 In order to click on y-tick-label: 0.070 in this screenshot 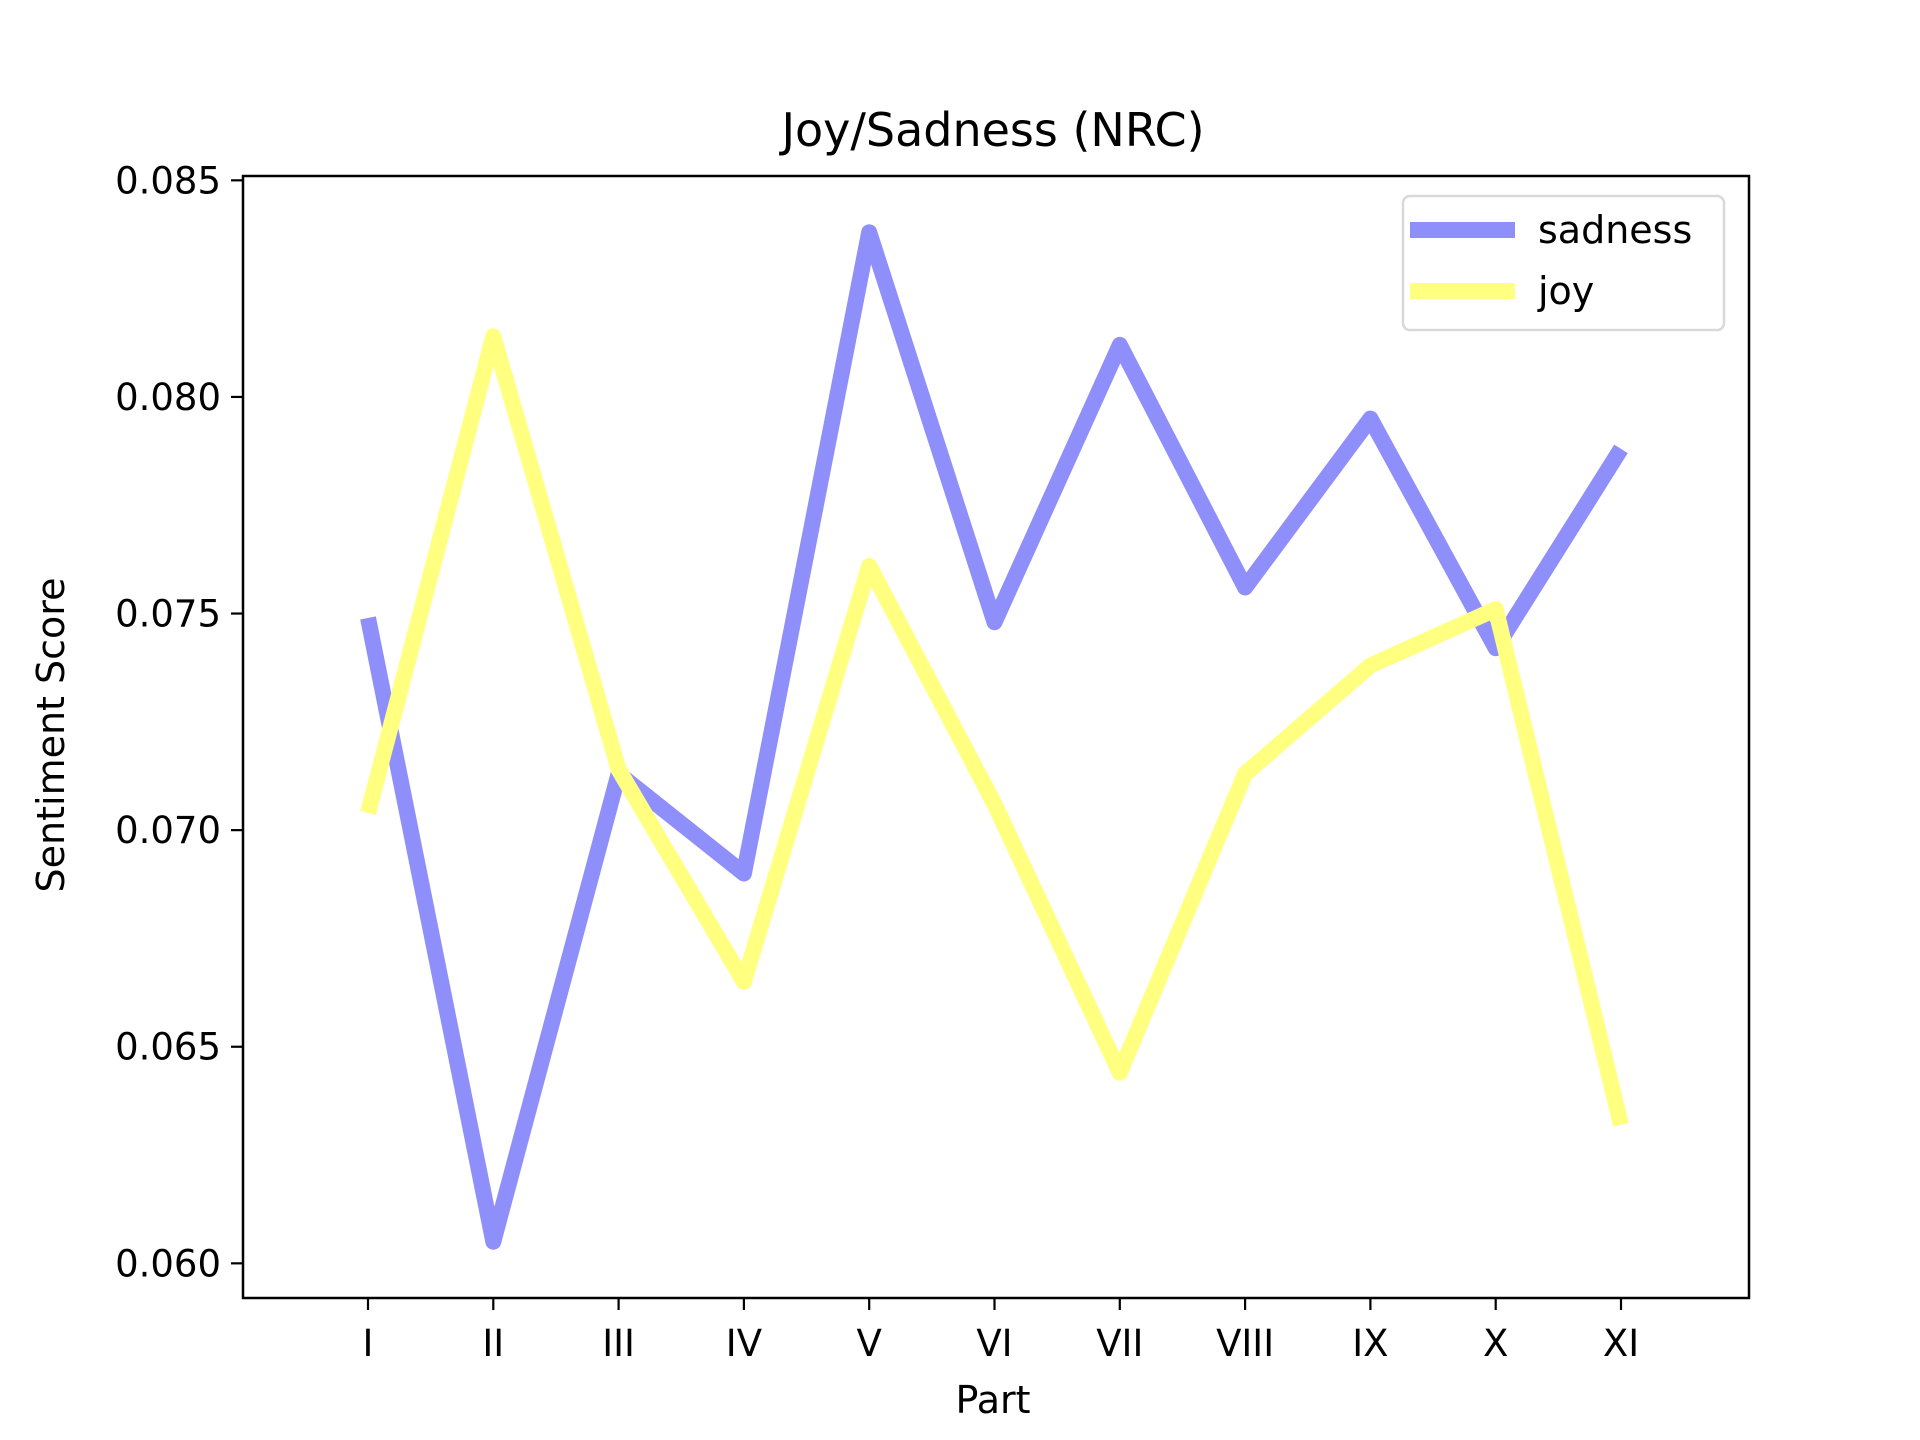, I will do `click(168, 830)`.